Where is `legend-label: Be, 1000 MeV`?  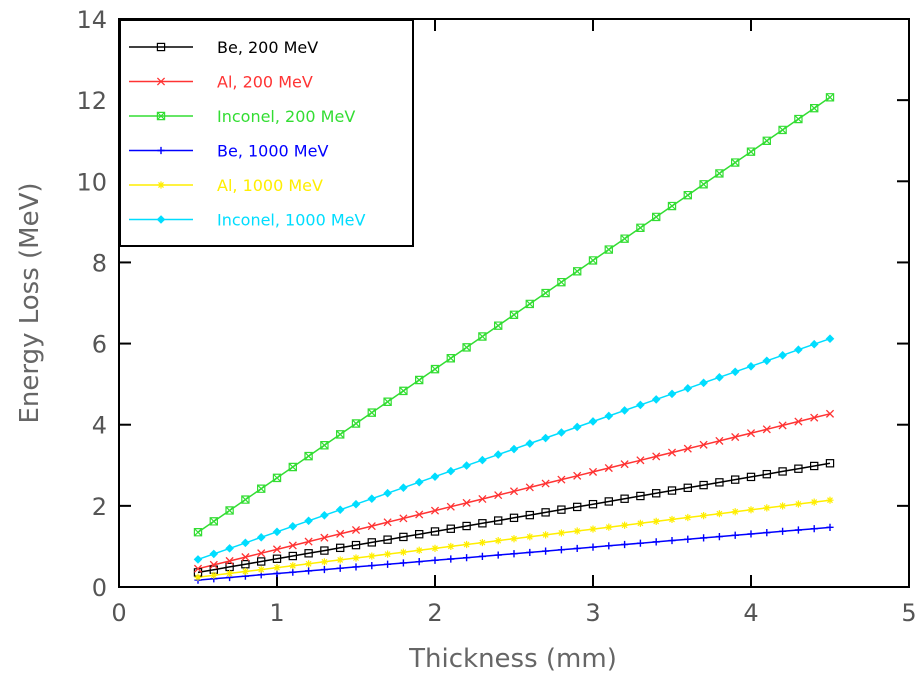 legend-label: Be, 1000 MeV is located at coordinates (272, 151).